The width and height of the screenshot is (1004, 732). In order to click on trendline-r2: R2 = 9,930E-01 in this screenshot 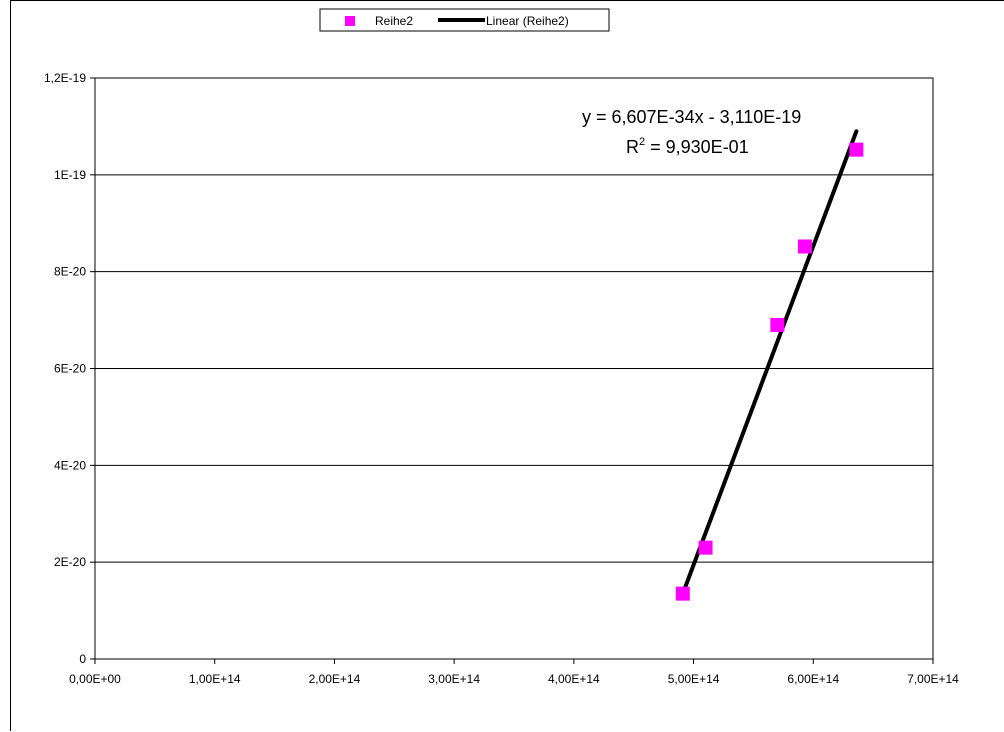, I will do `click(687, 146)`.